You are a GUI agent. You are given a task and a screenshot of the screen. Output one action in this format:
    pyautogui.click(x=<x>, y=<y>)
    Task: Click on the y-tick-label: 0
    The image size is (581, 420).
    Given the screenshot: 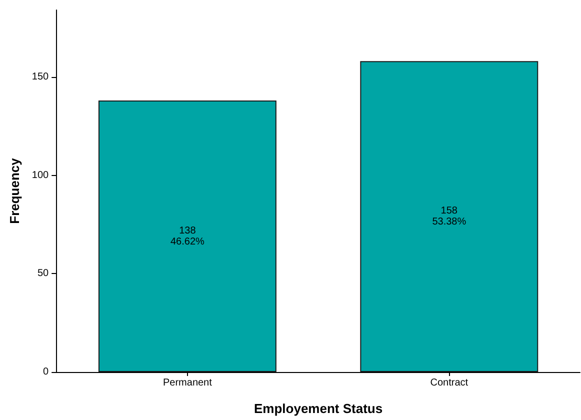 What is the action you would take?
    pyautogui.click(x=46, y=372)
    